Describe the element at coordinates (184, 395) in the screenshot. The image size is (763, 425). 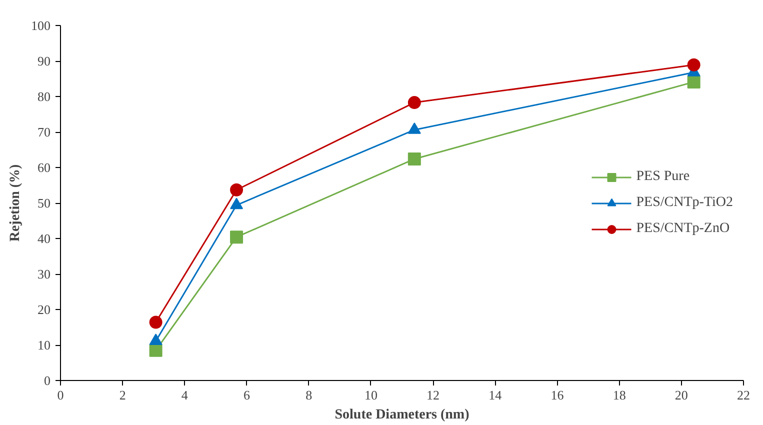
I see `x-tick-label: 4` at that location.